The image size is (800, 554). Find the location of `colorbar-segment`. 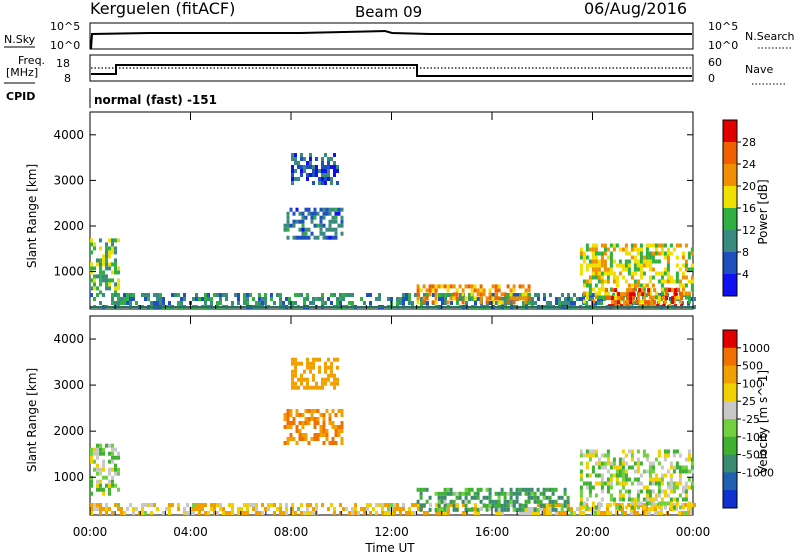

colorbar-segment is located at coordinates (730, 339).